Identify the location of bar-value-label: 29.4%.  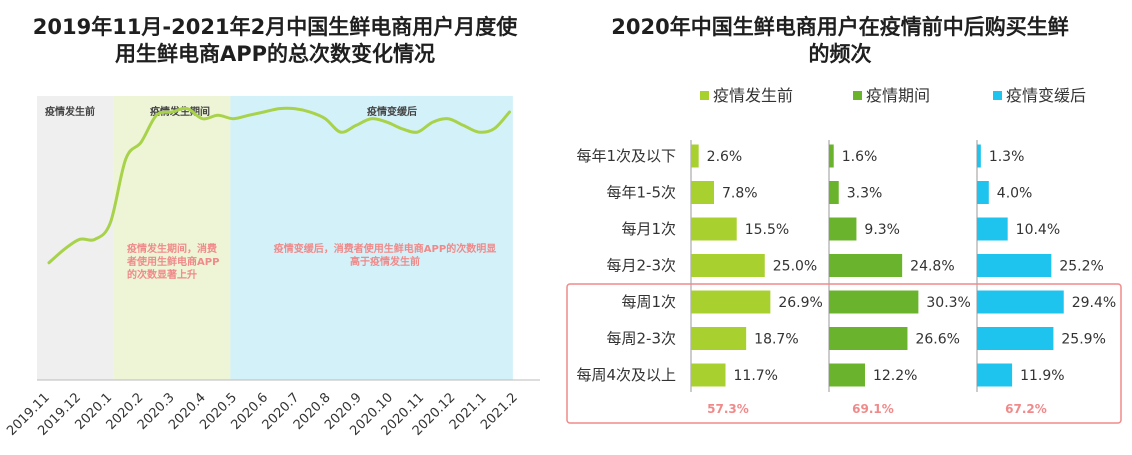
(1094, 303).